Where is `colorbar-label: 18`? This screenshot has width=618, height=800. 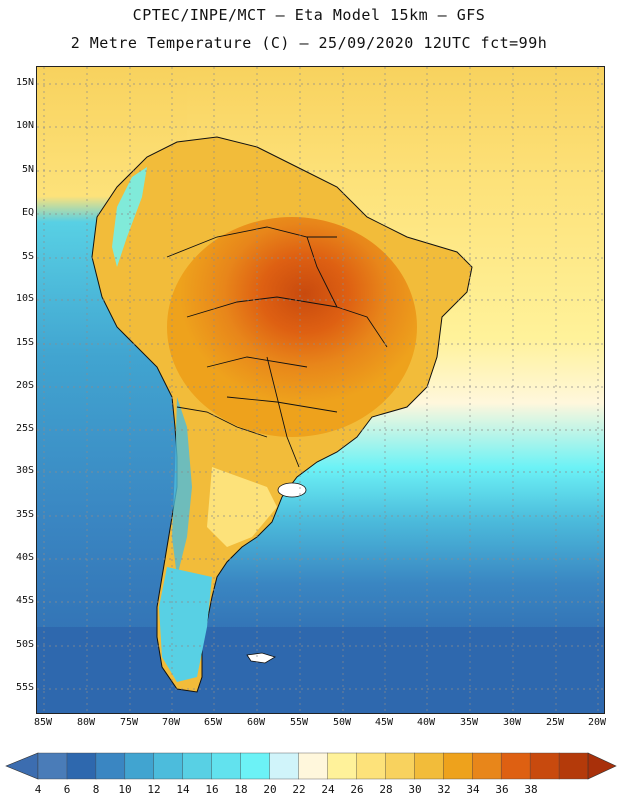 colorbar-label: 18 is located at coordinates (241, 789).